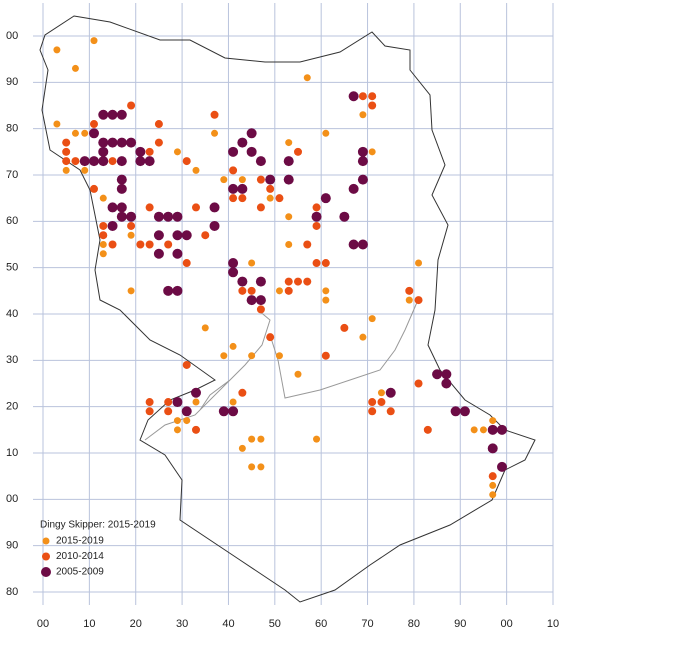 This screenshot has height=647, width=696. What do you see at coordinates (80, 541) in the screenshot?
I see `legend-label: 2015-2019` at bounding box center [80, 541].